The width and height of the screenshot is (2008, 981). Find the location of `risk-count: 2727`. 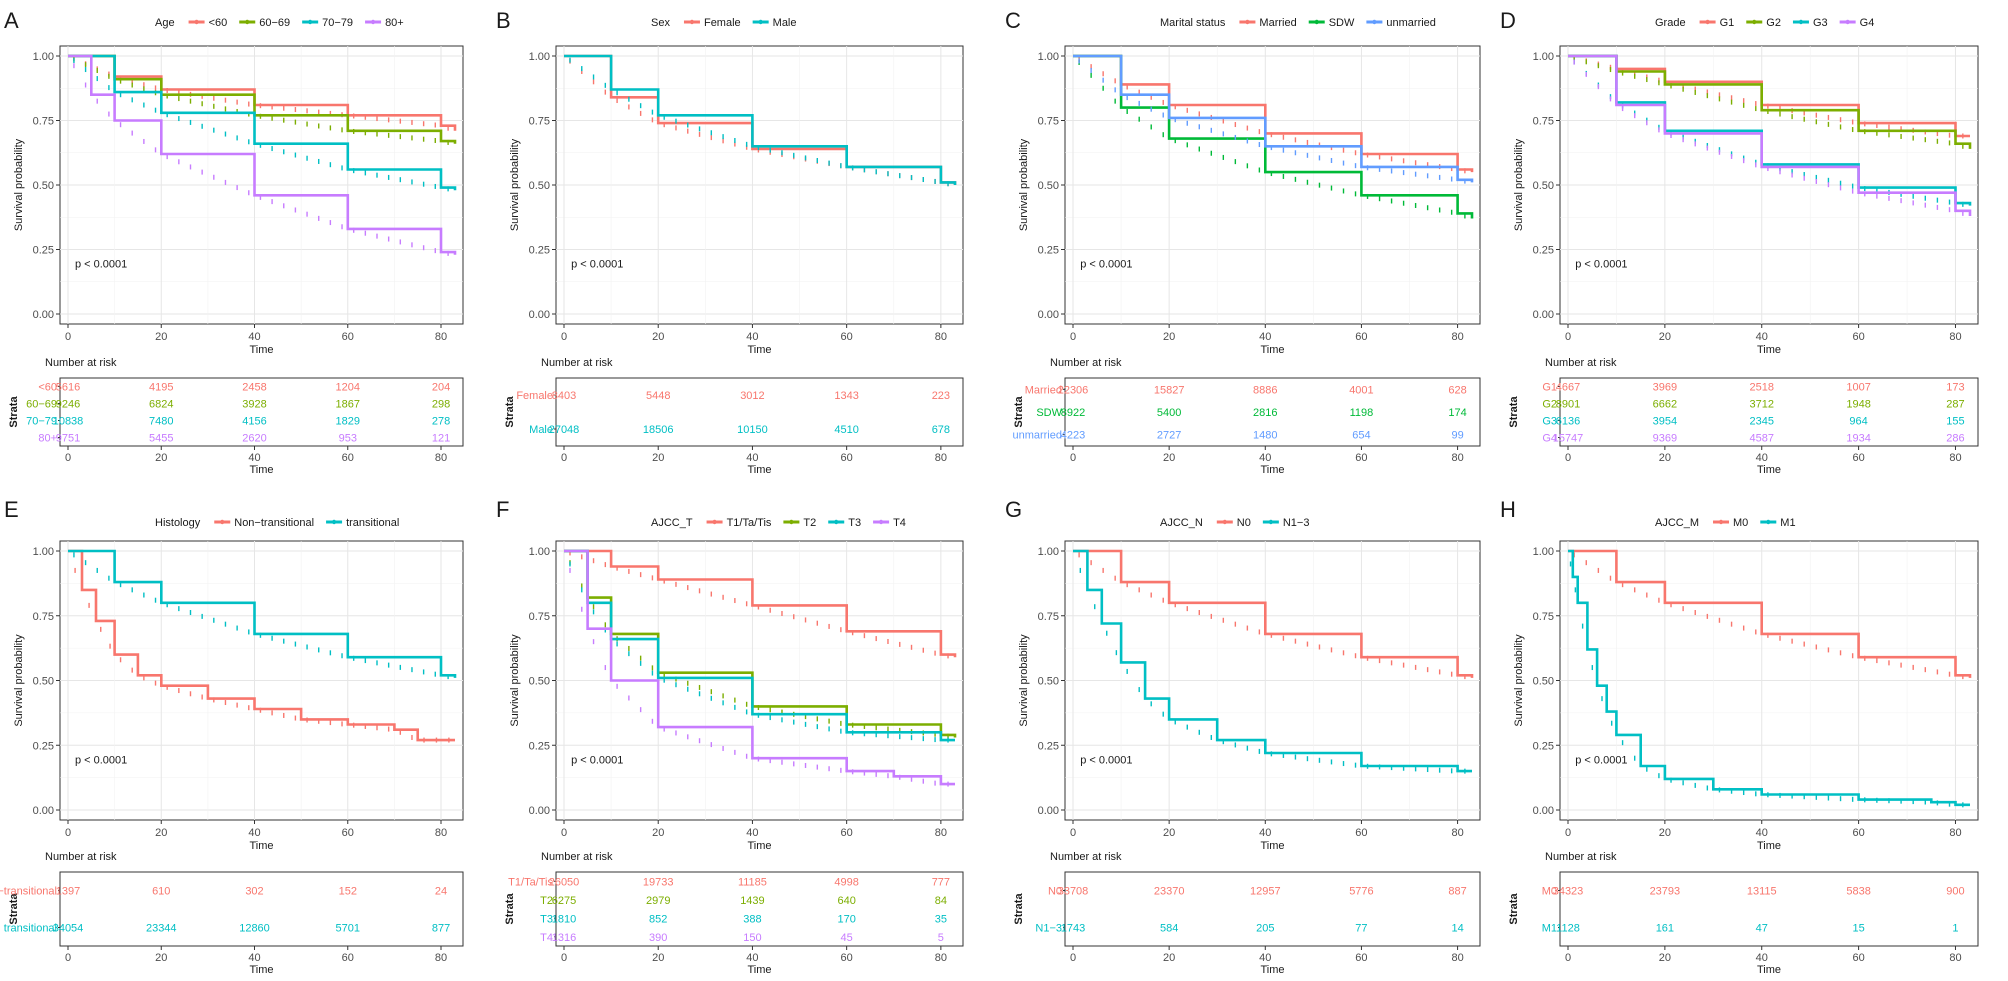

risk-count: 2727 is located at coordinates (1169, 436).